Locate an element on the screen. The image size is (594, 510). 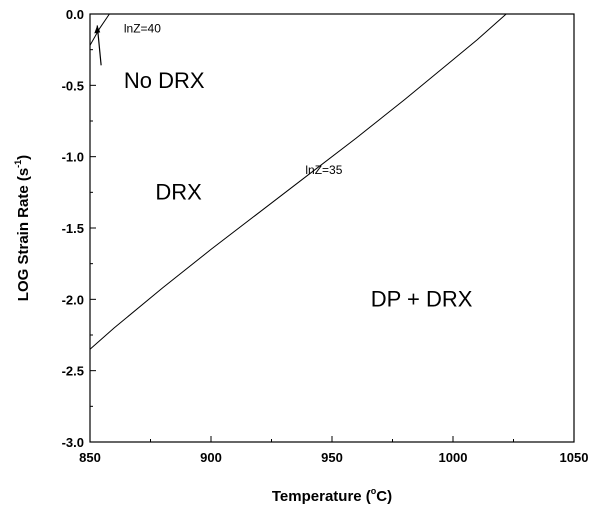
y-tick-label: -0.5 is located at coordinates (73, 85).